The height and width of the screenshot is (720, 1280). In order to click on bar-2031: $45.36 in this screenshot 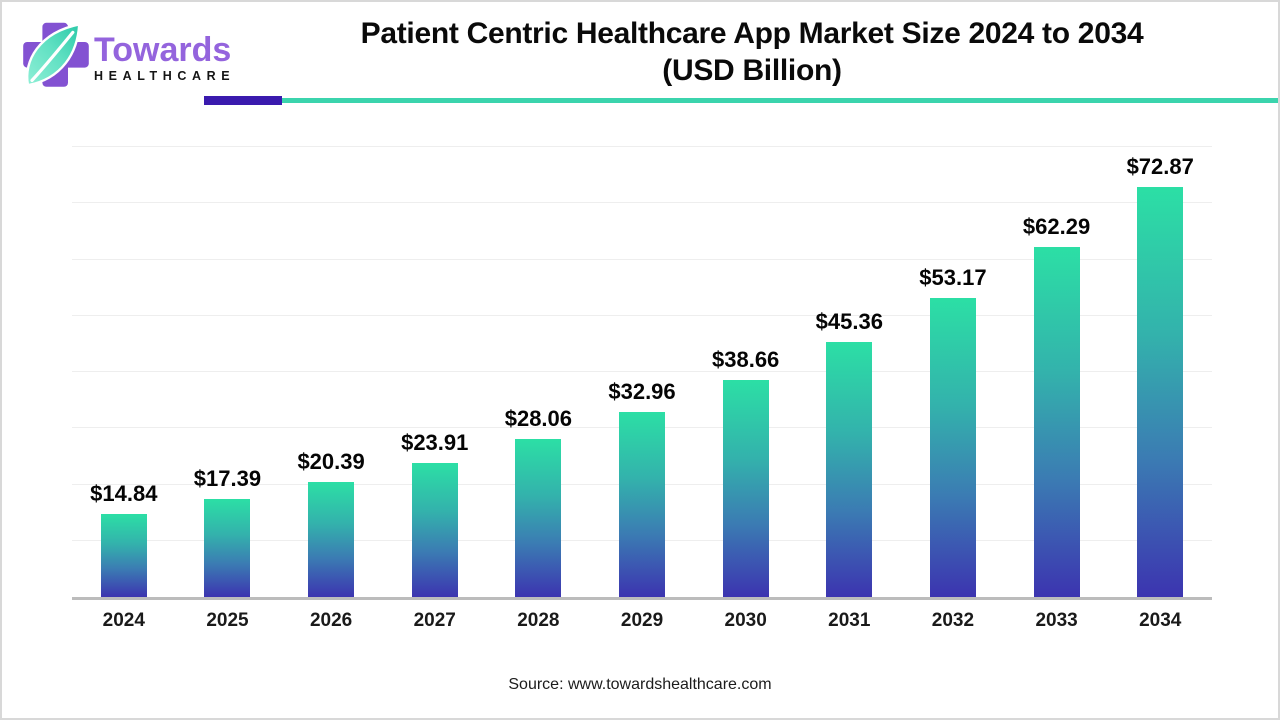, I will do `click(849, 453)`.